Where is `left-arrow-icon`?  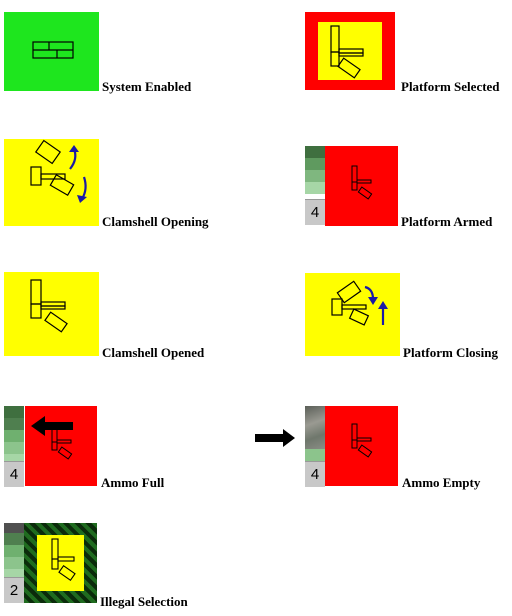
left-arrow-icon is located at coordinates (52, 426).